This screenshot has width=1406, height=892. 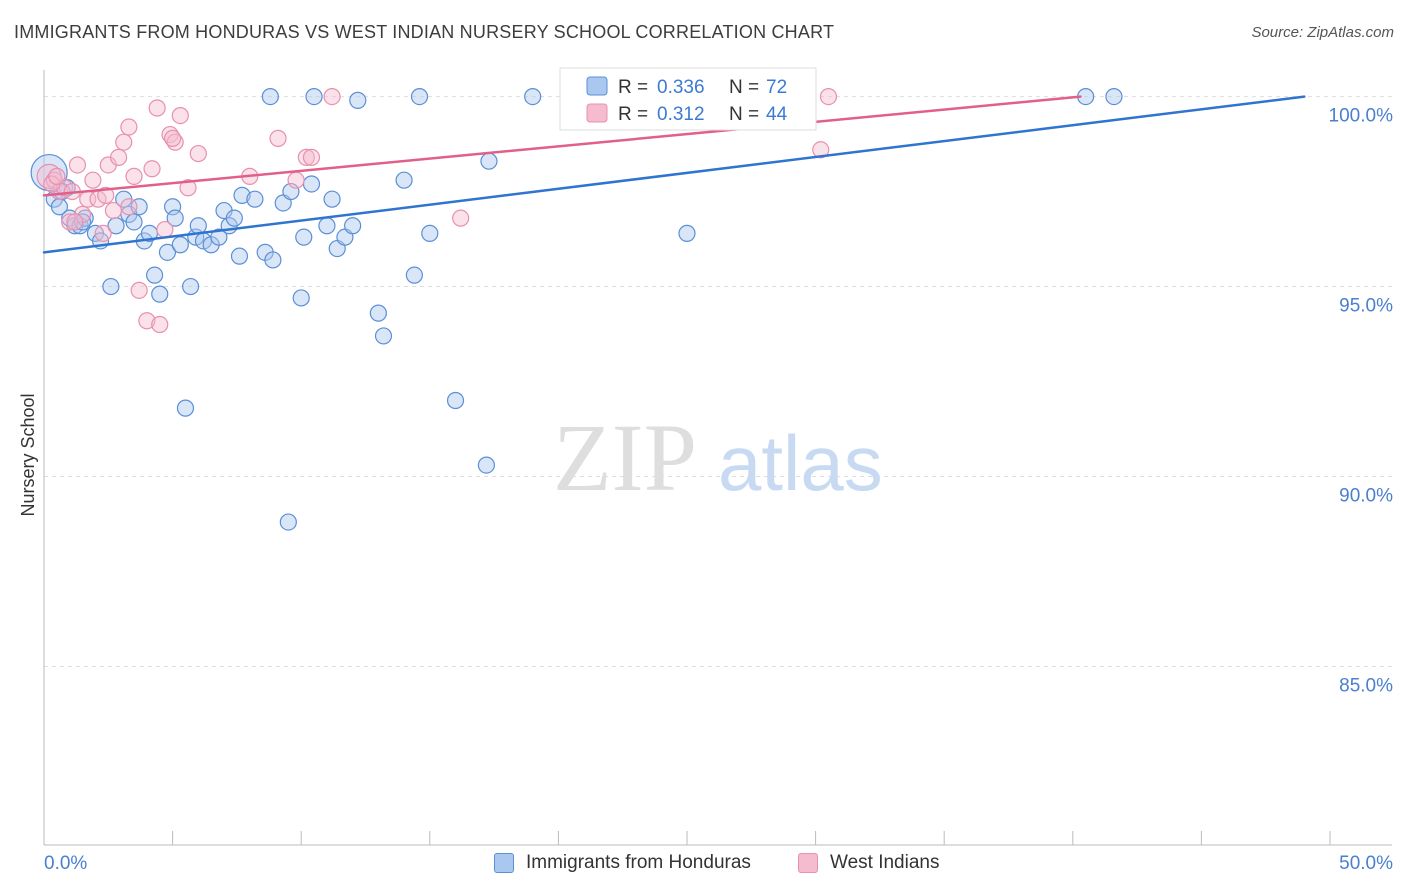 I want to click on legend-item-west-indians: West Indians, so click(x=868, y=863).